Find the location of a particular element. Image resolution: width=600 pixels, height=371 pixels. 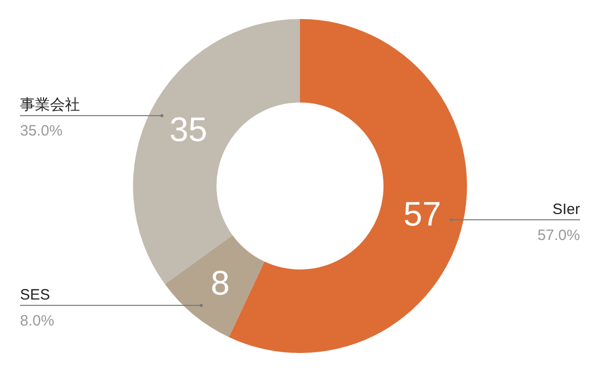

text: 57.0% is located at coordinates (558, 235).